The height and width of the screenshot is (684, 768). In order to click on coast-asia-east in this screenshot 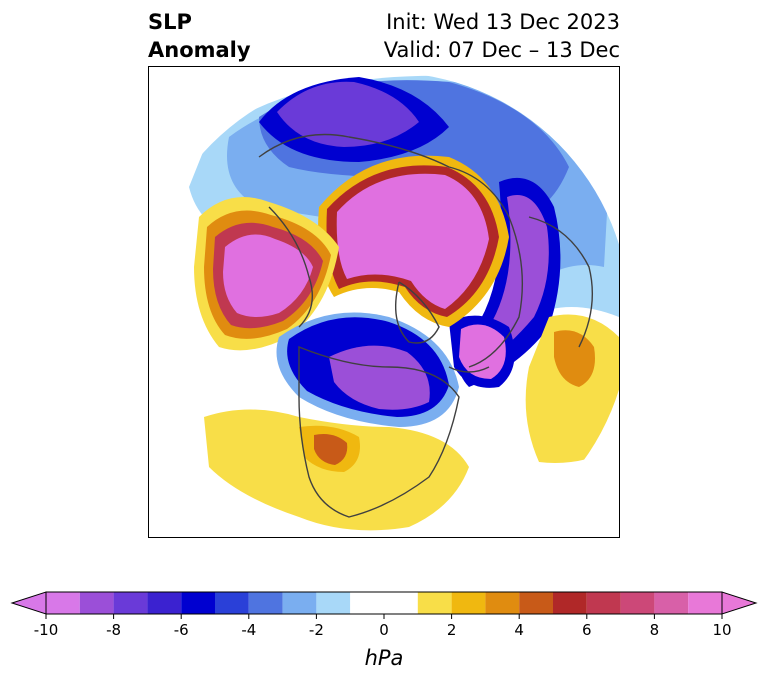, I will do `click(560, 282)`.